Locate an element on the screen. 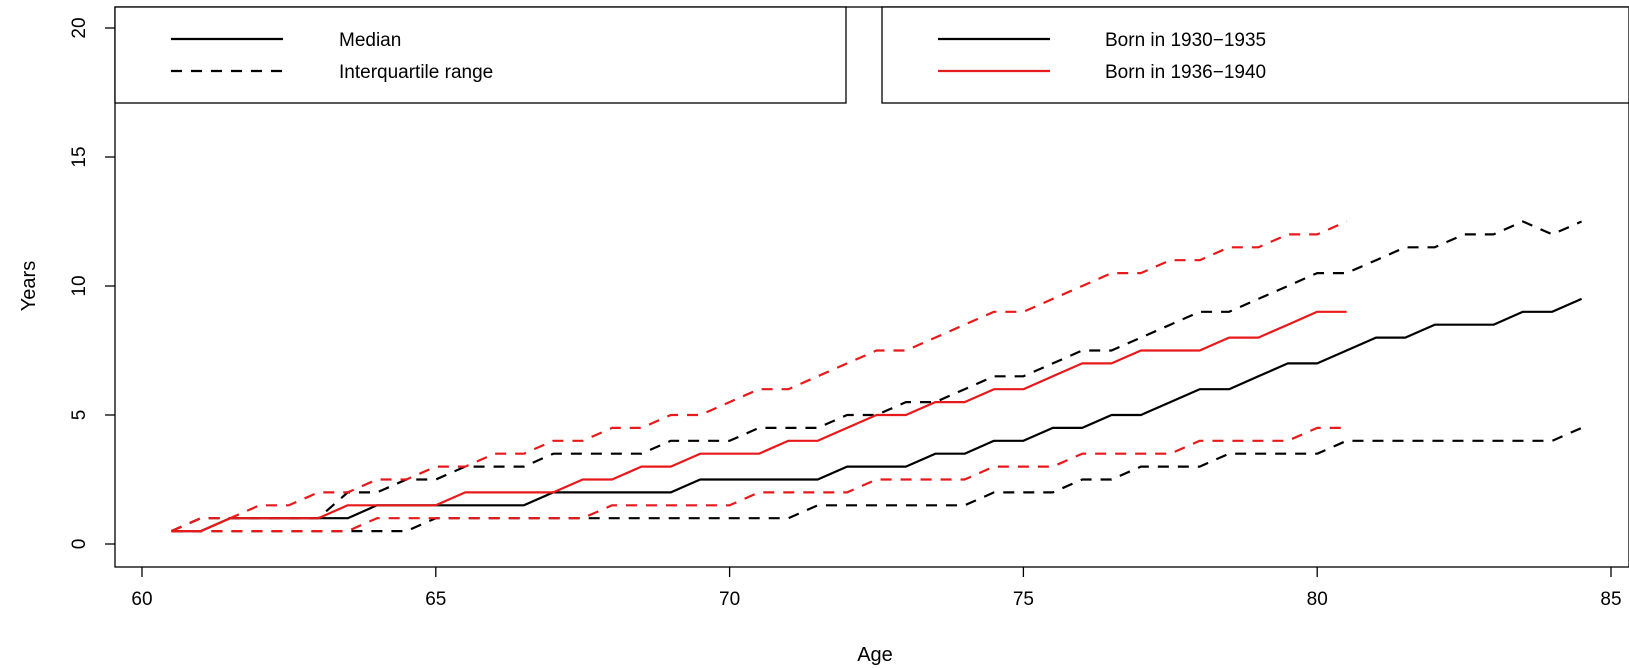  y-tick-label-5: 5 is located at coordinates (79, 415).